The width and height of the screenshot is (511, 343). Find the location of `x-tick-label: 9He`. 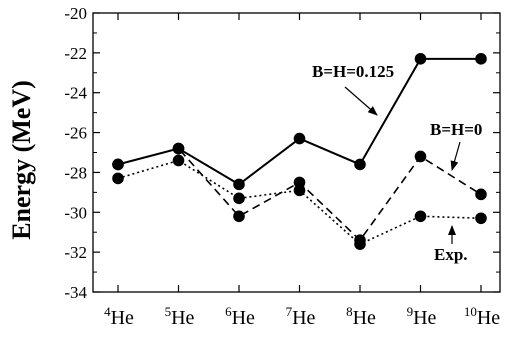

x-tick-label: 9He is located at coordinates (422, 316).